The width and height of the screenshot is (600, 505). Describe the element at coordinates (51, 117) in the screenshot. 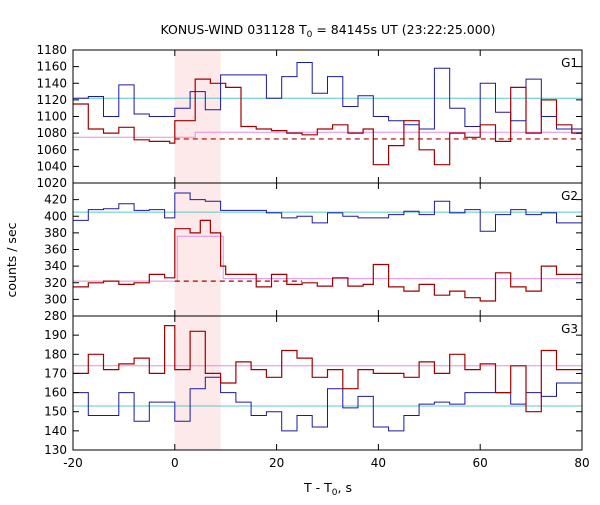

I see `y-tick-label: 1100` at that location.